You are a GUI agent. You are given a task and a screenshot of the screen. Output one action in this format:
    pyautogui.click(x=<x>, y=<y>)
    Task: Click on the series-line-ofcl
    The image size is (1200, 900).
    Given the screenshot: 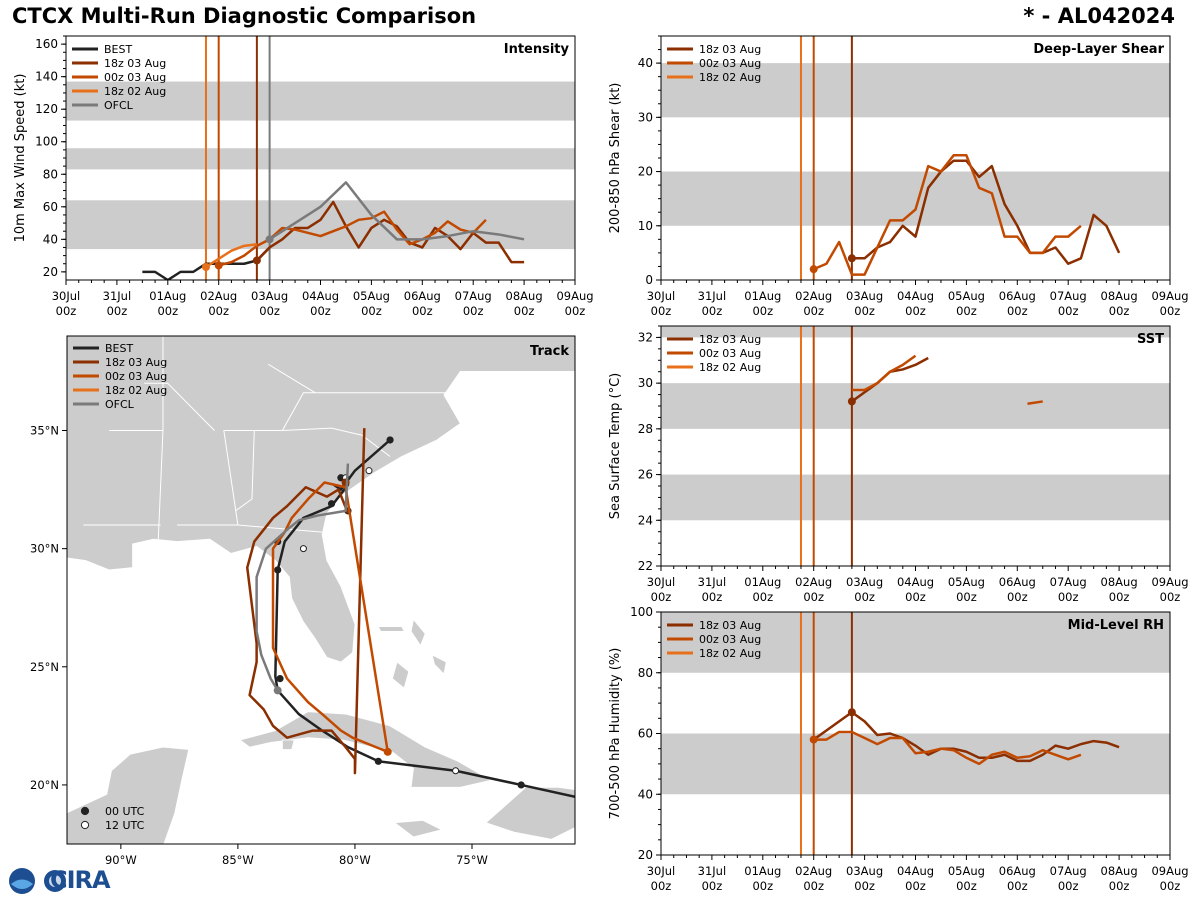 What is the action you would take?
    pyautogui.click(x=396, y=211)
    